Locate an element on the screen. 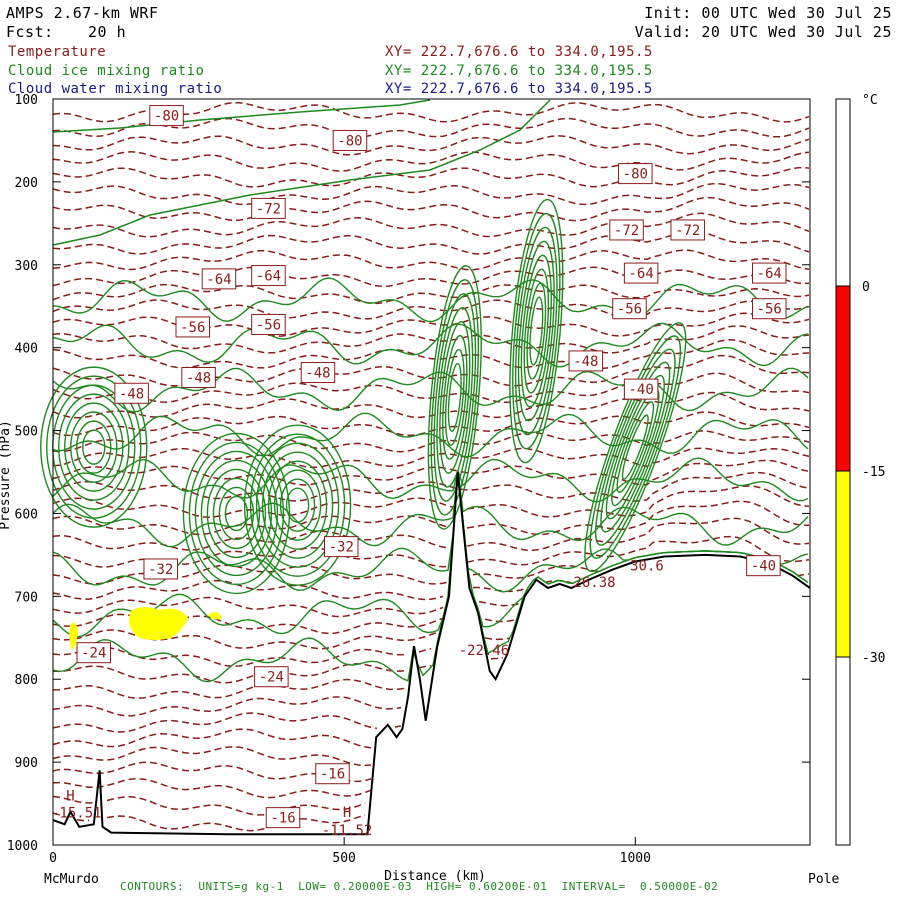  x-left-label: McMurdo is located at coordinates (71, 879).